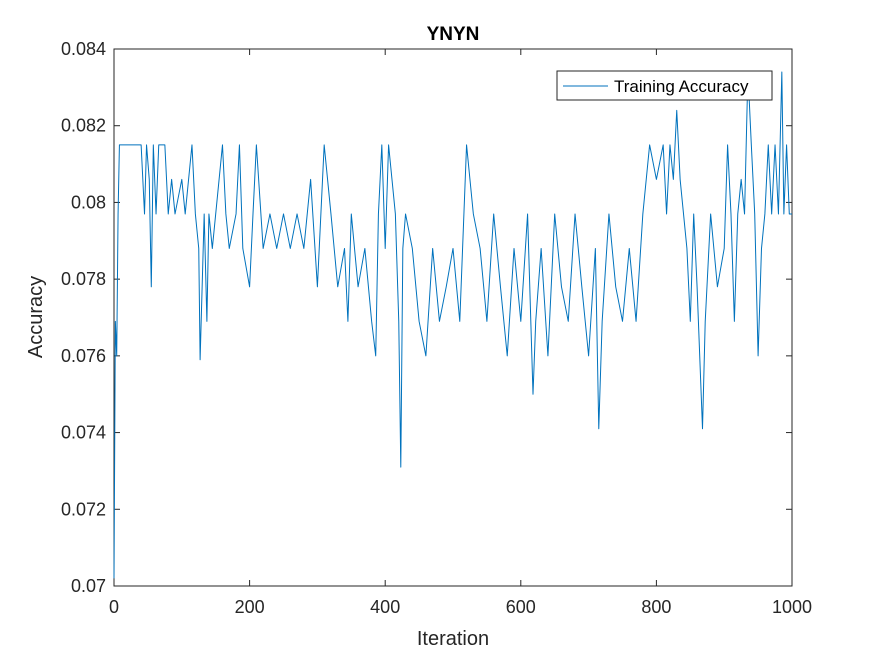 The width and height of the screenshot is (875, 656). I want to click on y-tick-label: 0.07, so click(88, 586).